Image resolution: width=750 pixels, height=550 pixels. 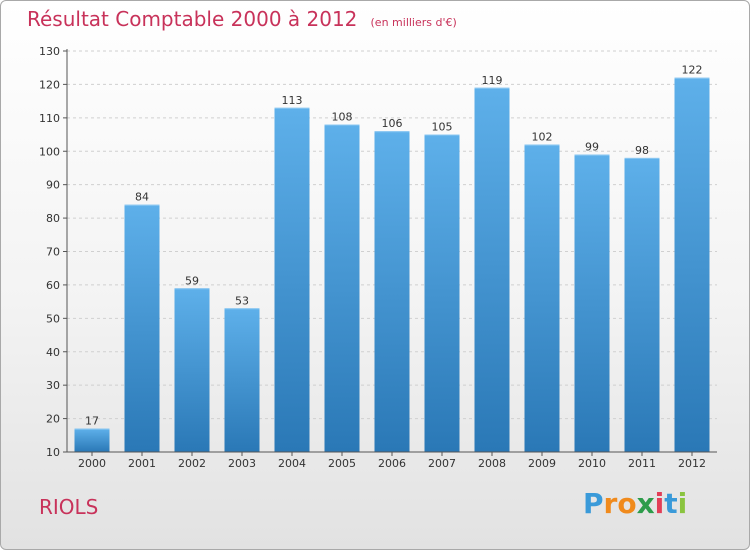 I want to click on value-label-2003: 53, so click(x=242, y=300).